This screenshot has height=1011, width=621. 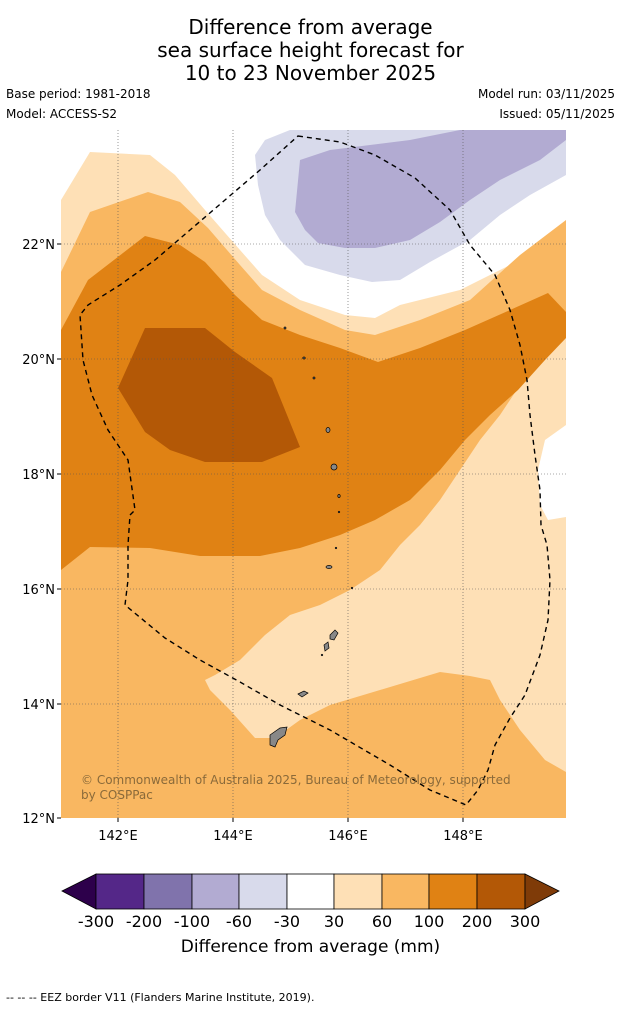 I want to click on lat-label-18: 18°N, so click(x=38, y=475).